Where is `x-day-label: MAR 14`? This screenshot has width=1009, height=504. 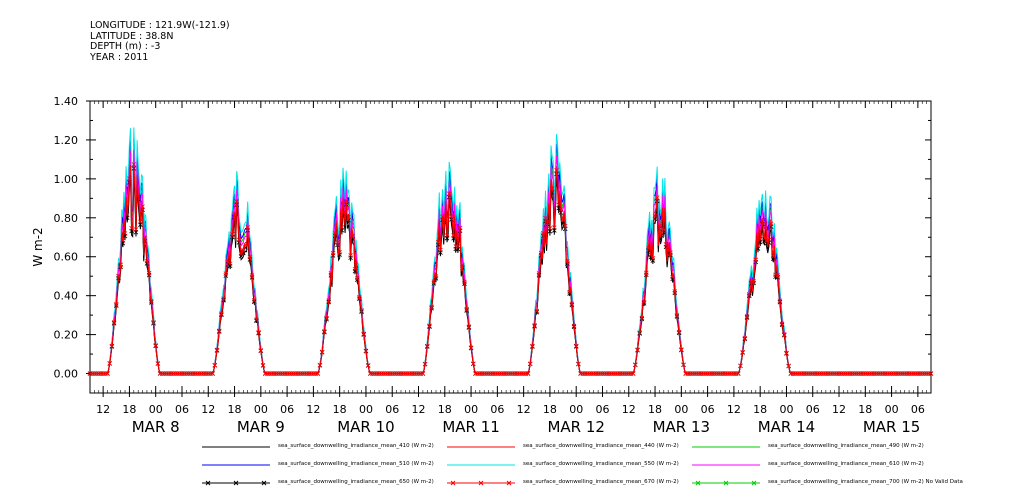
x-day-label: MAR 14 is located at coordinates (786, 427).